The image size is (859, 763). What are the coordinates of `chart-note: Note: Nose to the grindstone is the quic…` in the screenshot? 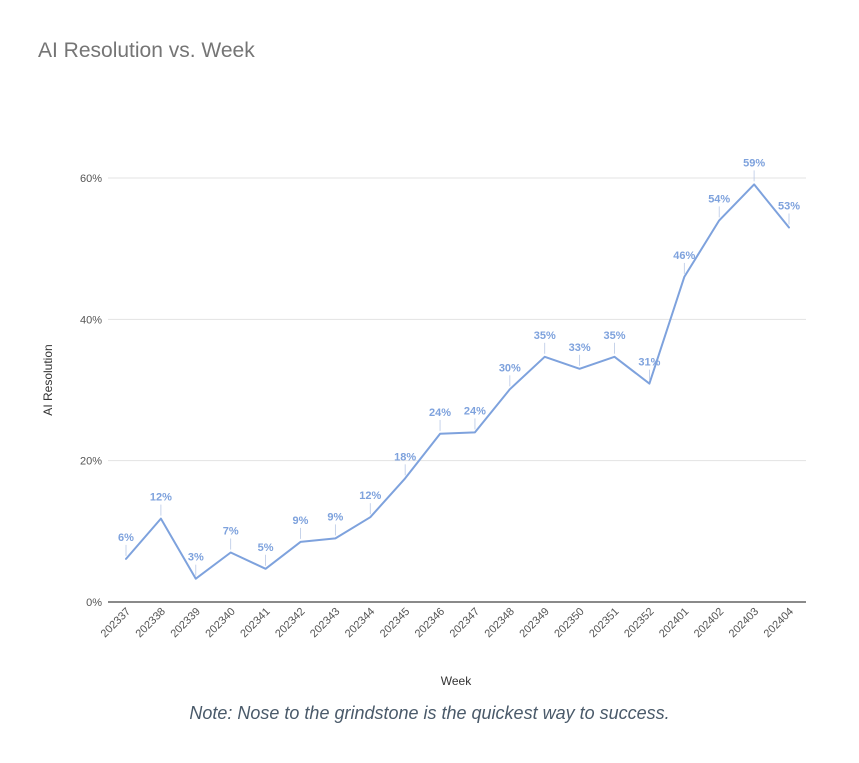 It's located at (429, 713).